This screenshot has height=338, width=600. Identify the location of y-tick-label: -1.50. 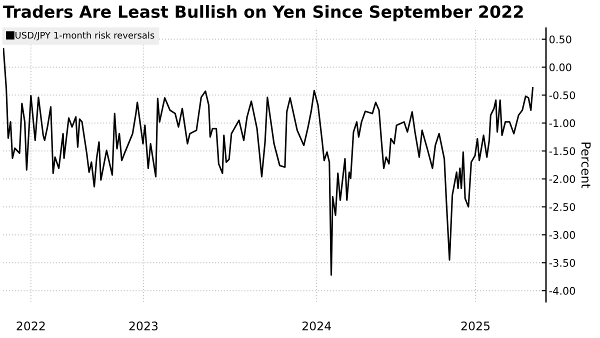
(562, 151).